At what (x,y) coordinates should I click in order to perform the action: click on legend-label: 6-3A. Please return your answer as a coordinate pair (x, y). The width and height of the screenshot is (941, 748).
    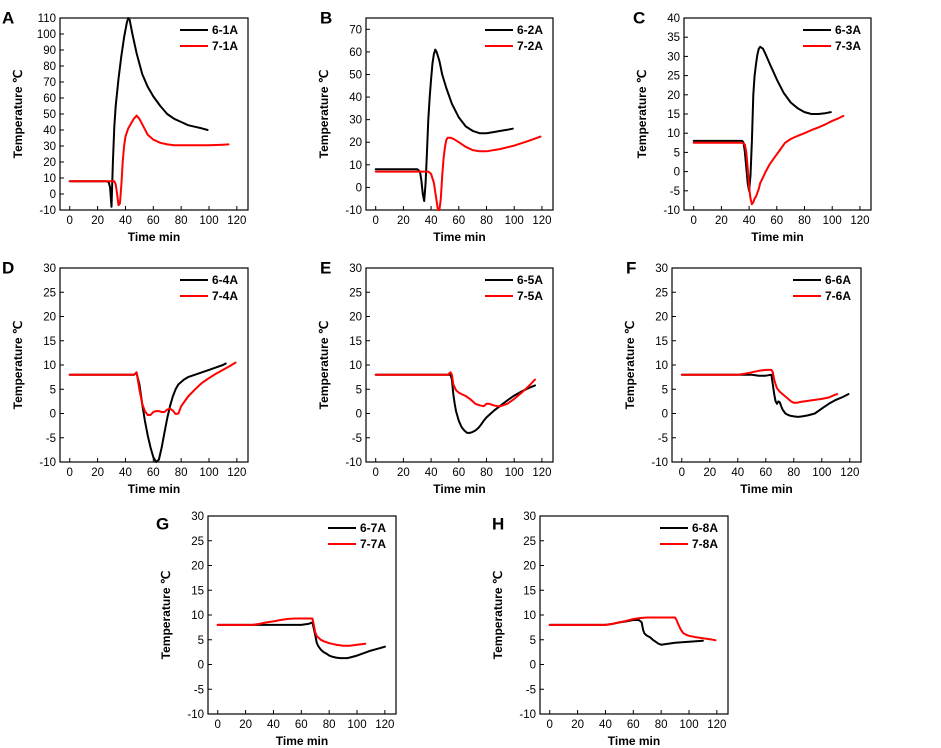
    Looking at the image, I should click on (848, 30).